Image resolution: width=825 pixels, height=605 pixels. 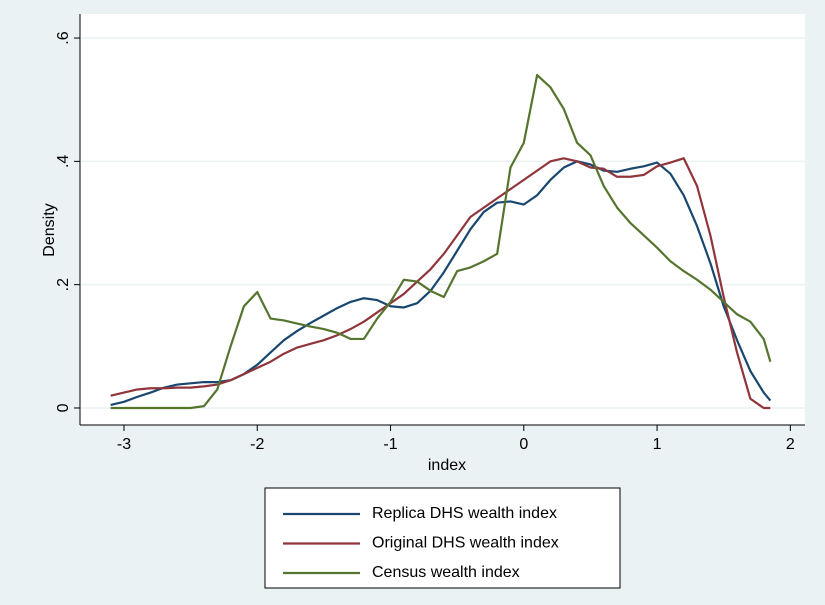 I want to click on x-tick-label: -1, so click(x=390, y=444).